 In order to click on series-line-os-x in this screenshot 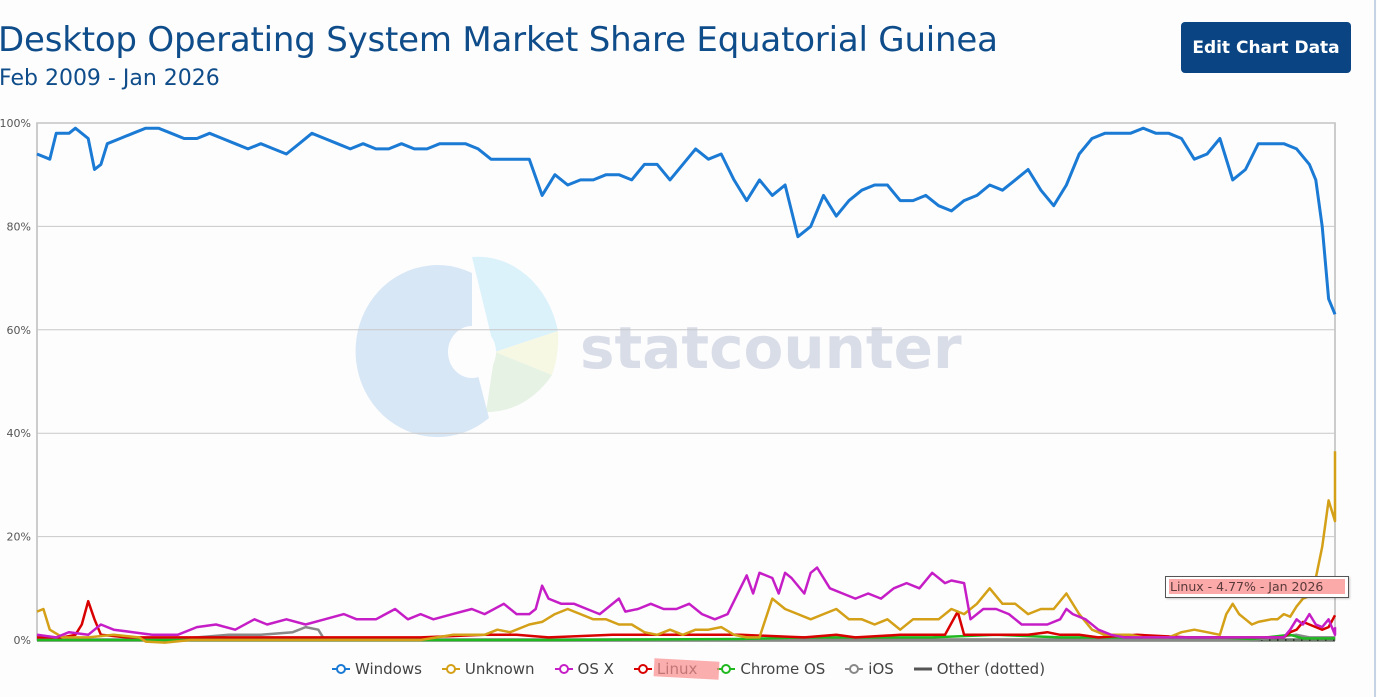, I will do `click(686, 602)`.